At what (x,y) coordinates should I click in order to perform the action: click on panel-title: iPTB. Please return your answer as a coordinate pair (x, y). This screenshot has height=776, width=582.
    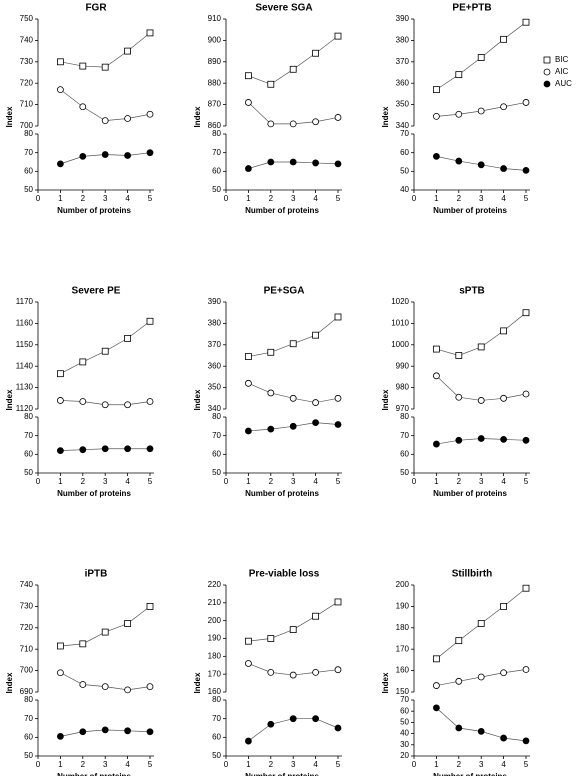
    Looking at the image, I should click on (96, 574).